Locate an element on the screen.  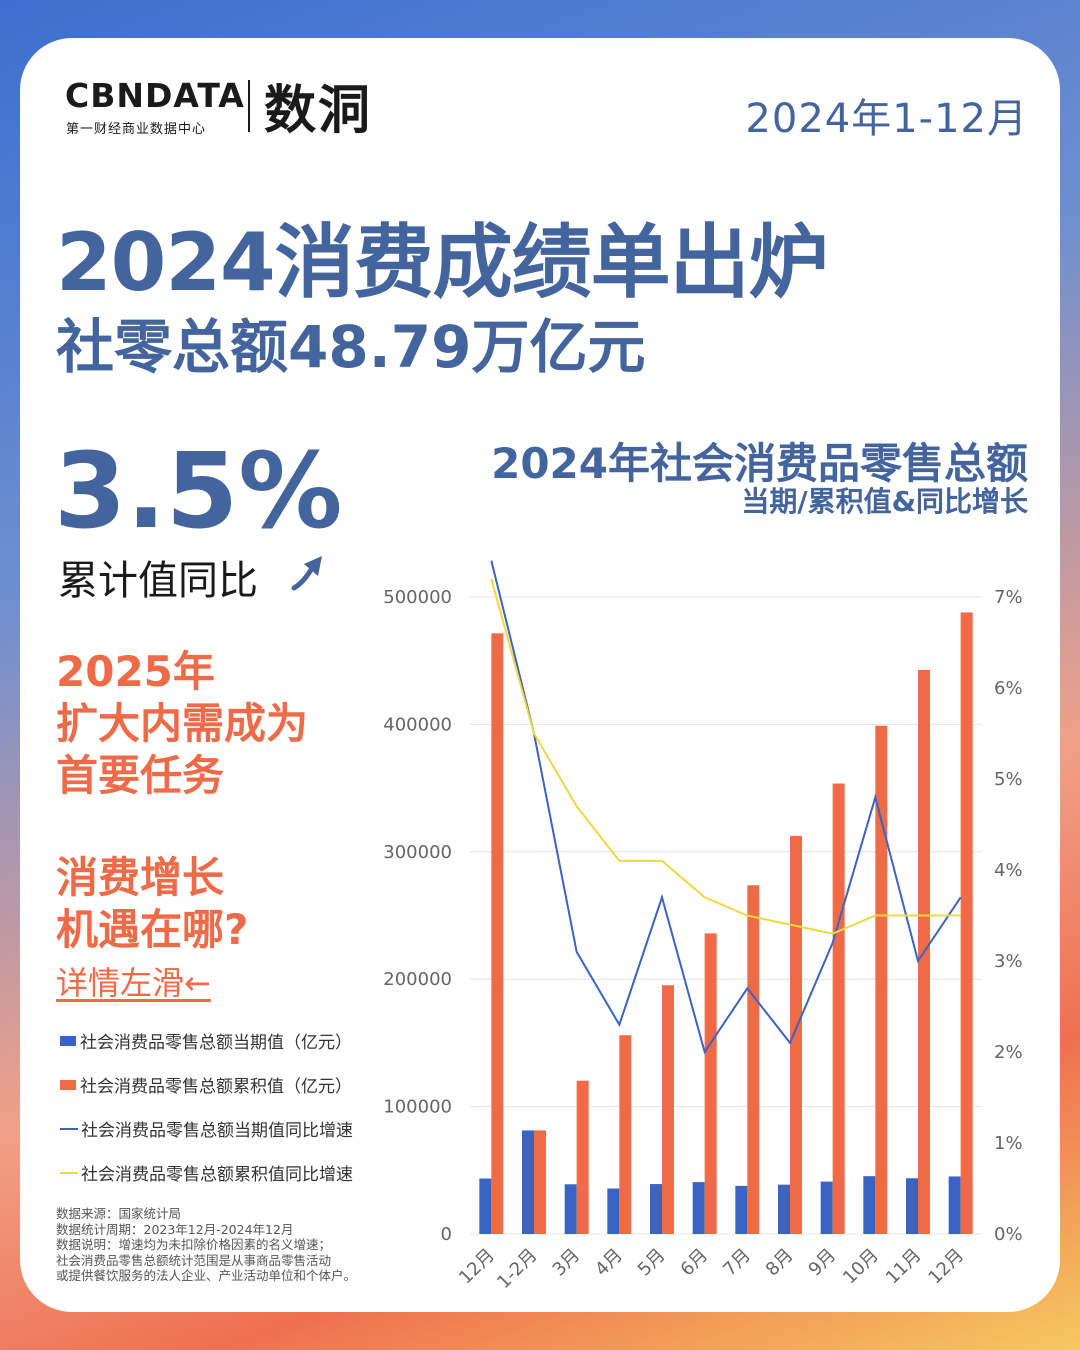
legend-item-current-value: 社会消费品零售总额当期值（亿元） is located at coordinates (206, 1040).